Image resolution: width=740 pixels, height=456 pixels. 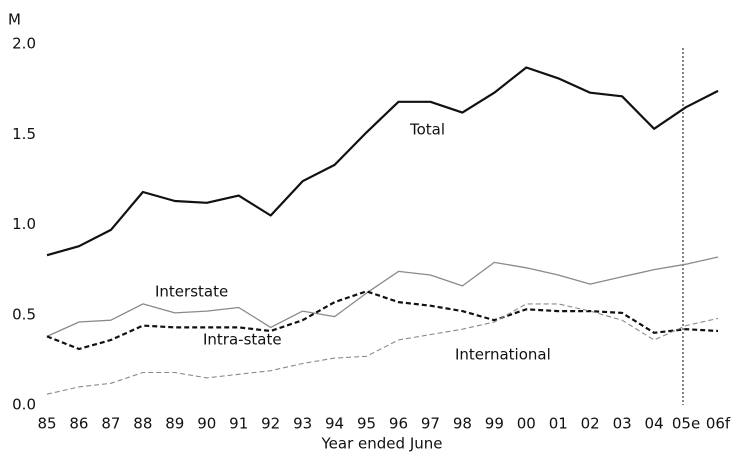 What do you see at coordinates (206, 424) in the screenshot?
I see `x-tick-label: 90` at bounding box center [206, 424].